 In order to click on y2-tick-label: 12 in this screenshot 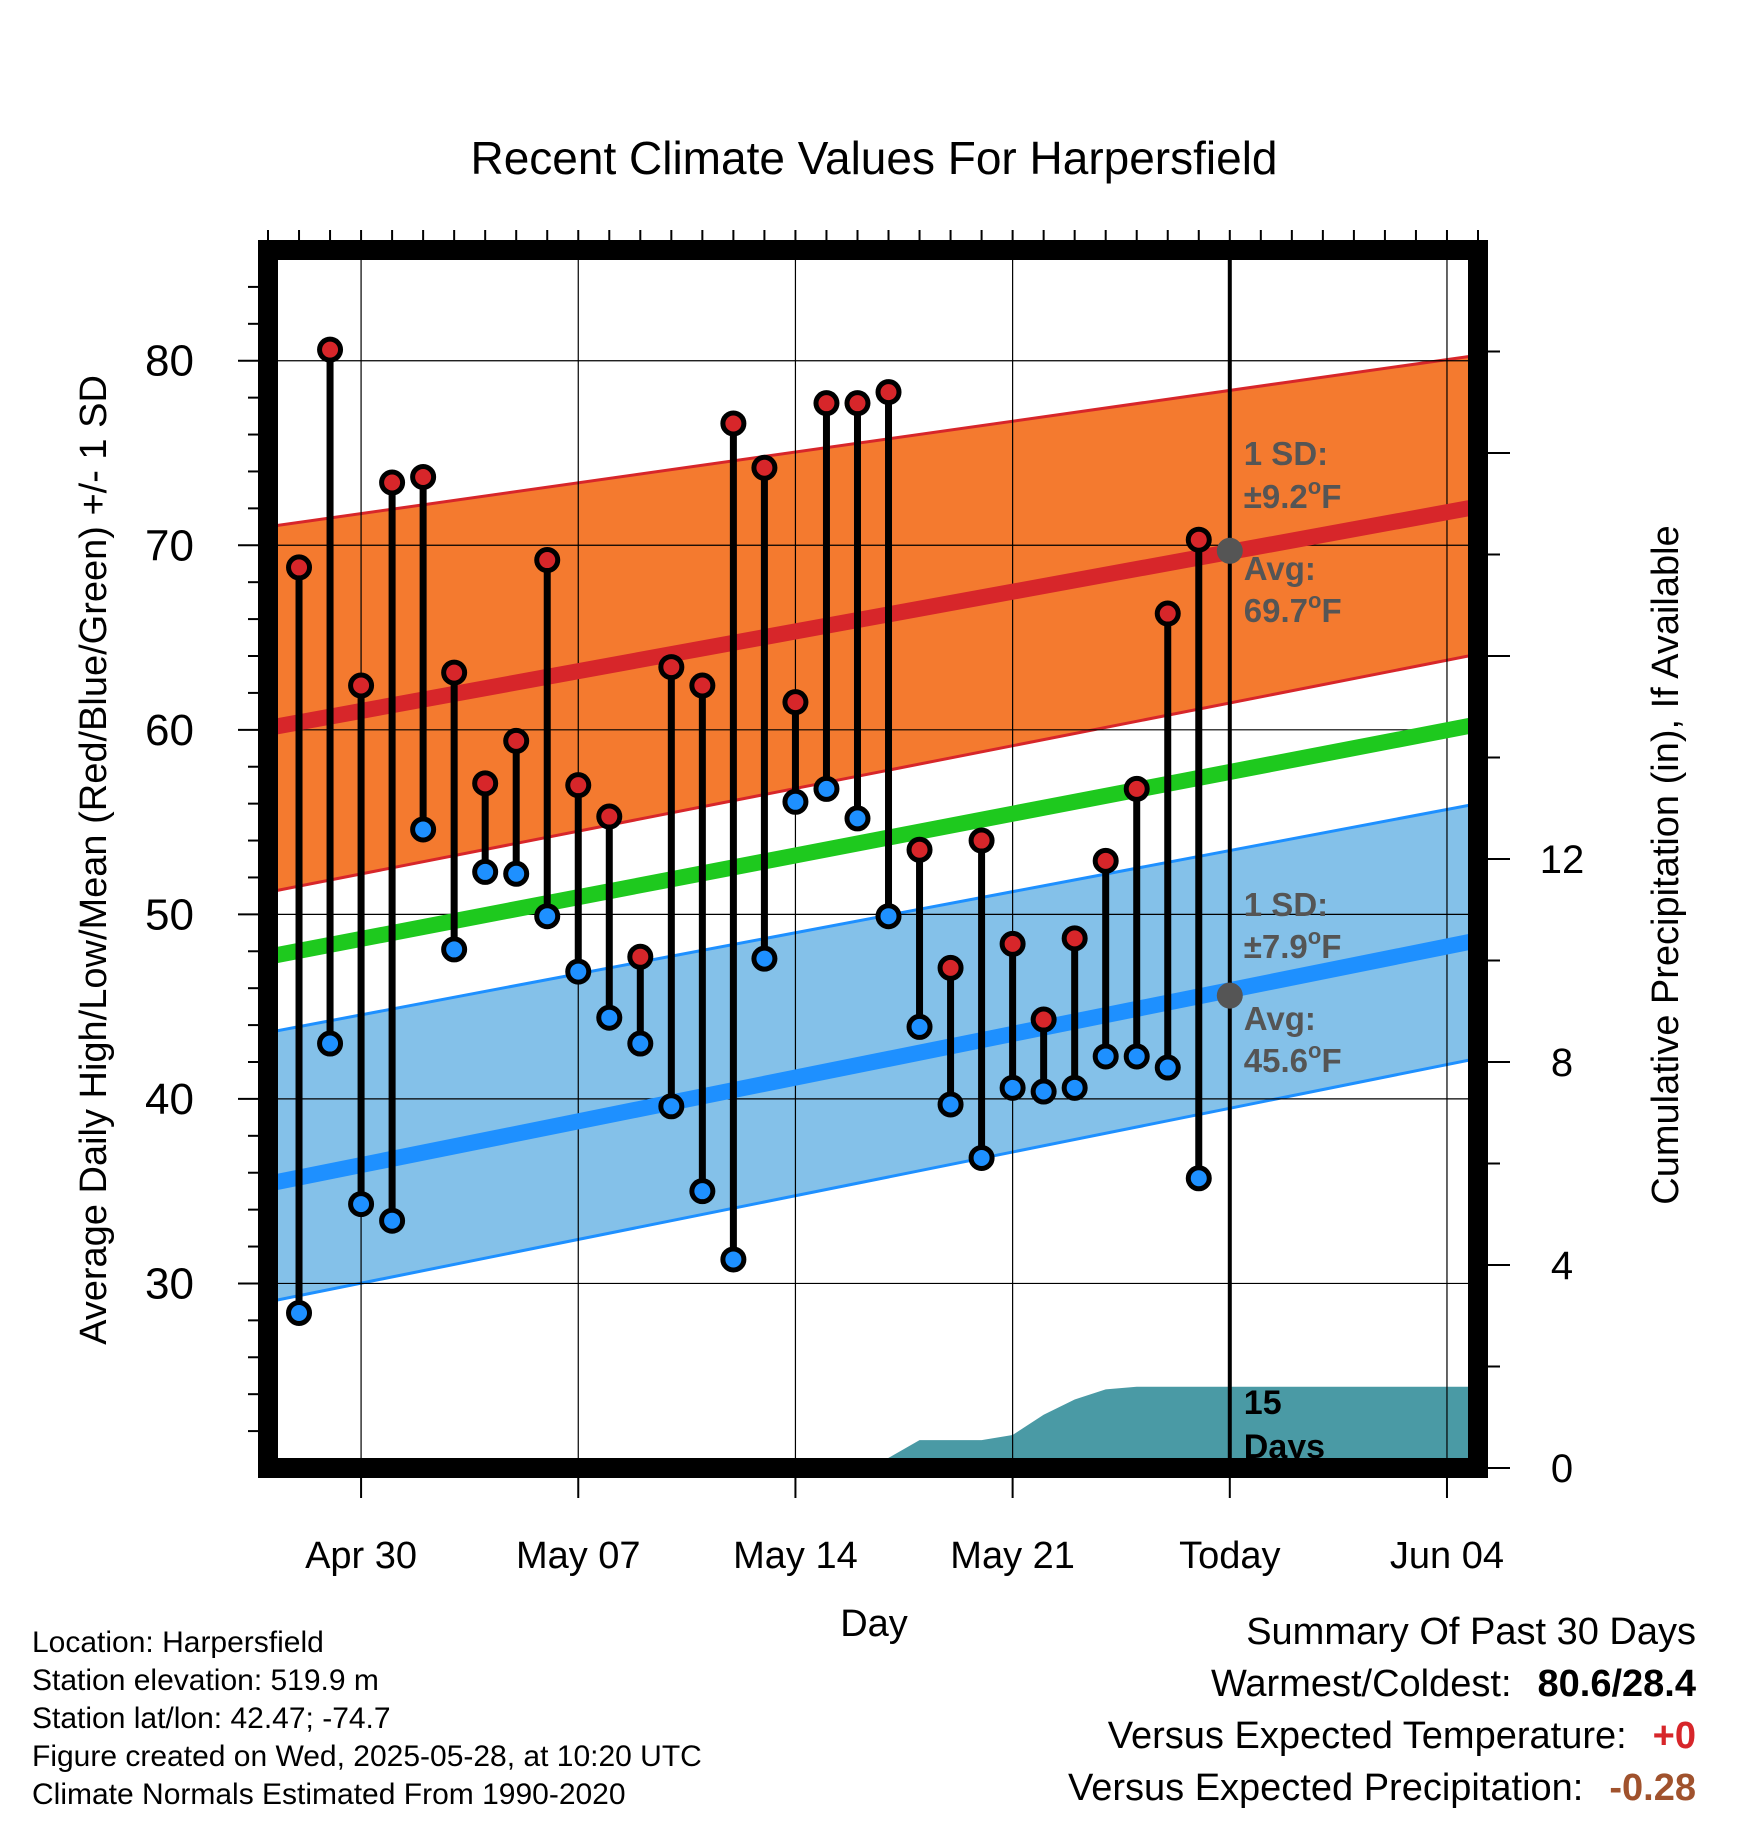, I will do `click(1562, 860)`.